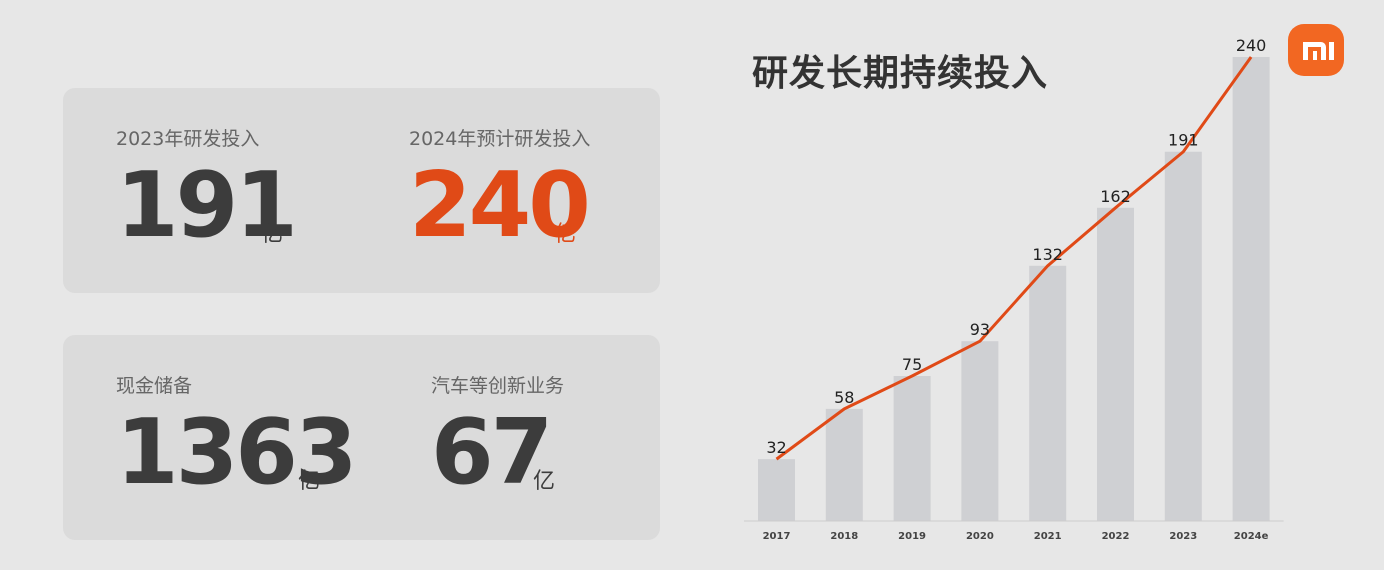 This screenshot has height=570, width=1384. I want to click on bar-2017, so click(776, 490).